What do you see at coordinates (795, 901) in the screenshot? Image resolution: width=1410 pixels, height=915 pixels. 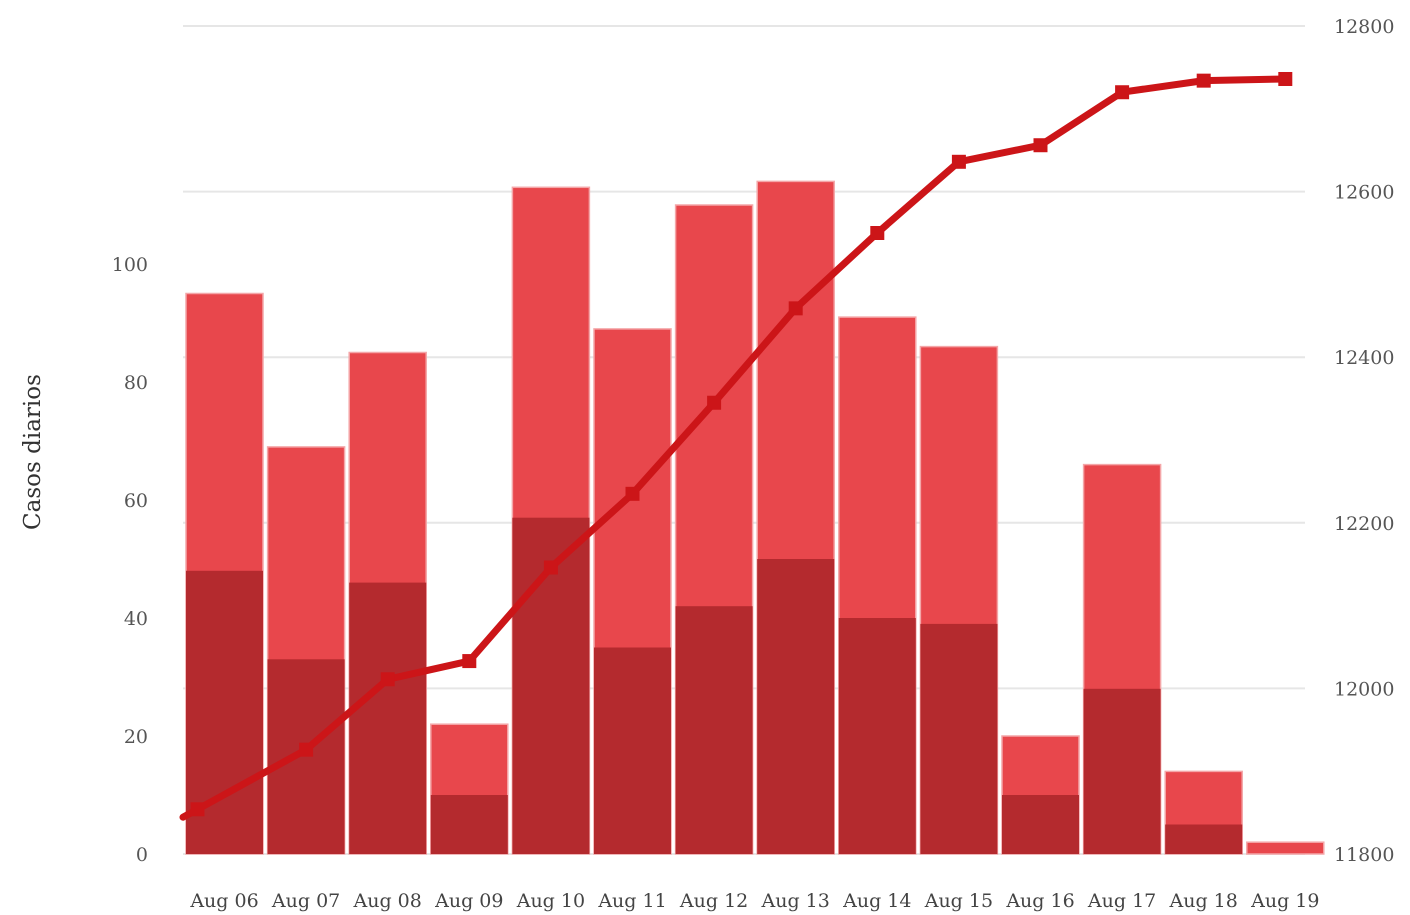 I see `x-axis-tick-label: Aug 13` at bounding box center [795, 901].